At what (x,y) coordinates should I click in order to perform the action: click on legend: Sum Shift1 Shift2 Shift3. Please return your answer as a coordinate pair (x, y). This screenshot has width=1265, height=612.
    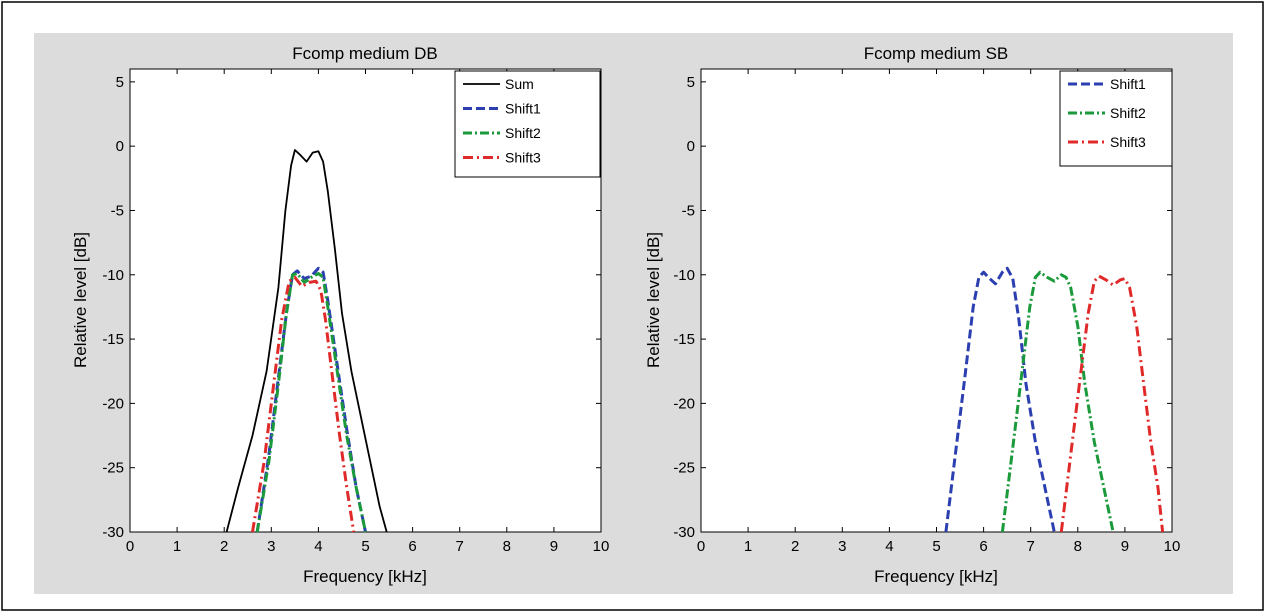
    Looking at the image, I should click on (527, 124).